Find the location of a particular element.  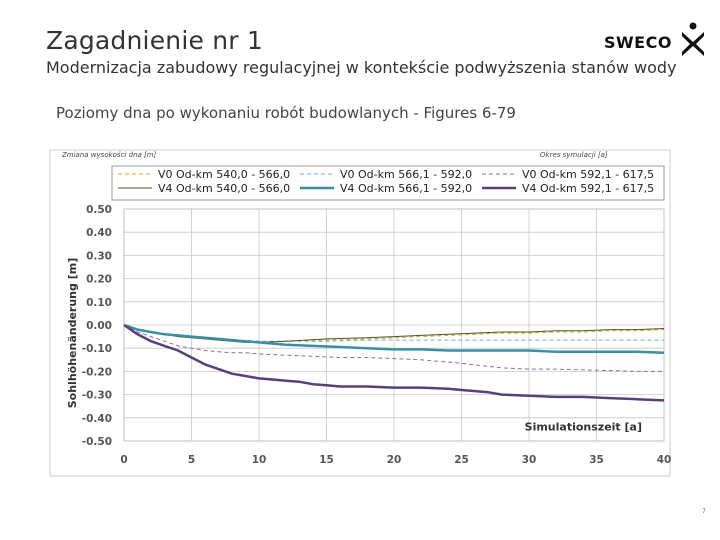

page-number: 7 is located at coordinates (704, 511).